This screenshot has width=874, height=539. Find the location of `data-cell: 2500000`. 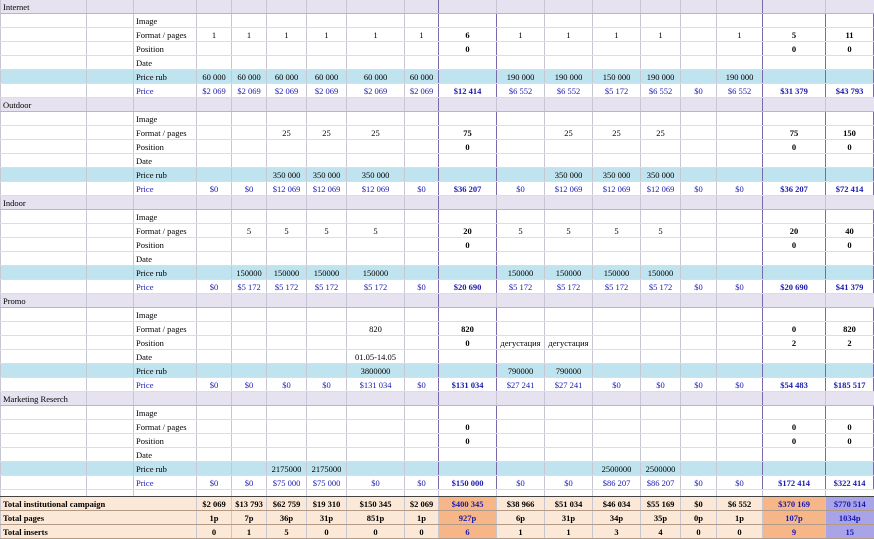

data-cell: 2500000 is located at coordinates (616, 468).